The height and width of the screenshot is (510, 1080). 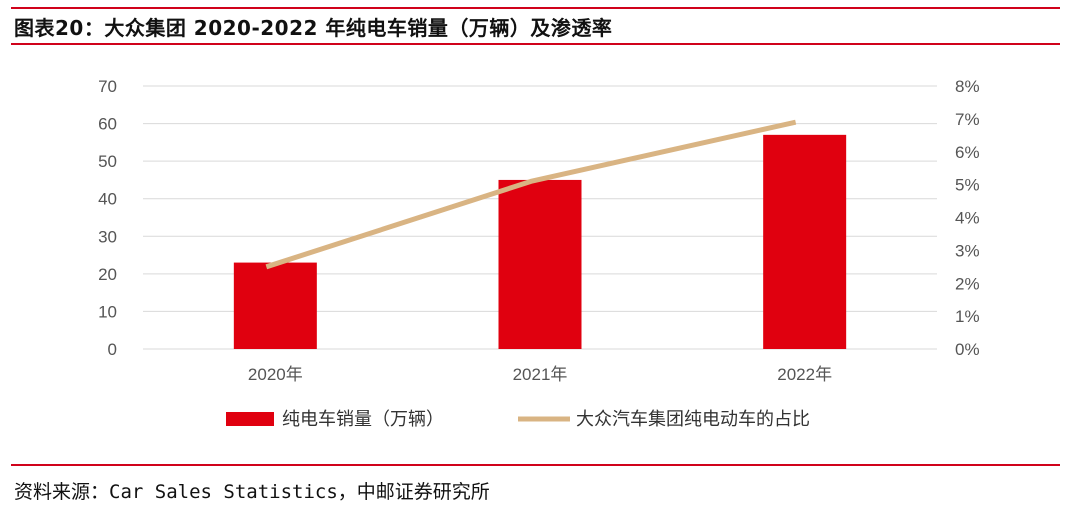 What do you see at coordinates (107, 236) in the screenshot?
I see `y-left-tick-label: 30` at bounding box center [107, 236].